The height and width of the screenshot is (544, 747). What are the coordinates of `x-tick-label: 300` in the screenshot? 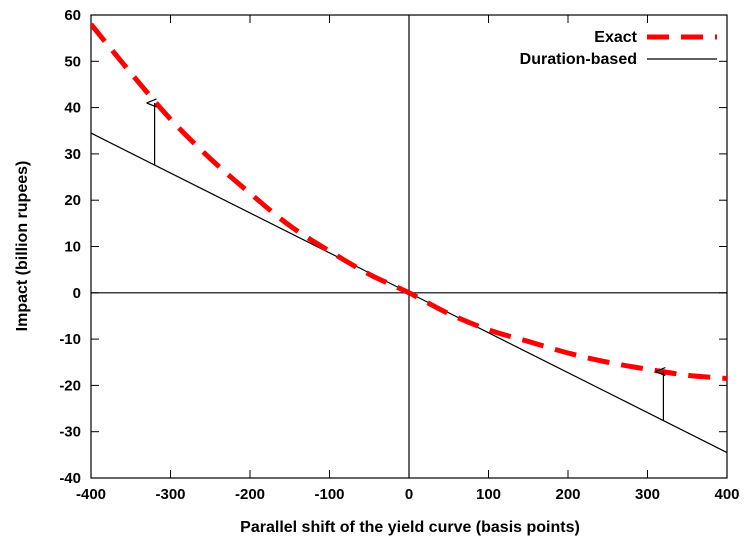 It's located at (647, 494).